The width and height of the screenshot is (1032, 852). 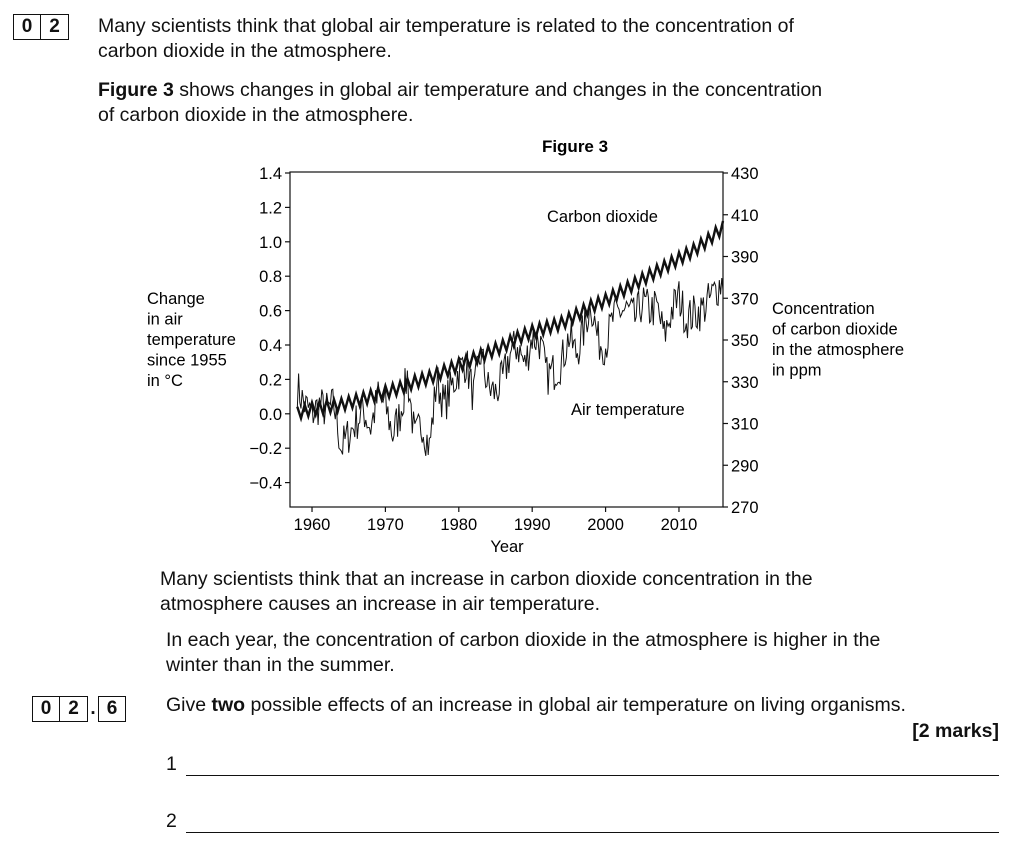 What do you see at coordinates (270, 208) in the screenshot?
I see `left-tick-label: 1.2` at bounding box center [270, 208].